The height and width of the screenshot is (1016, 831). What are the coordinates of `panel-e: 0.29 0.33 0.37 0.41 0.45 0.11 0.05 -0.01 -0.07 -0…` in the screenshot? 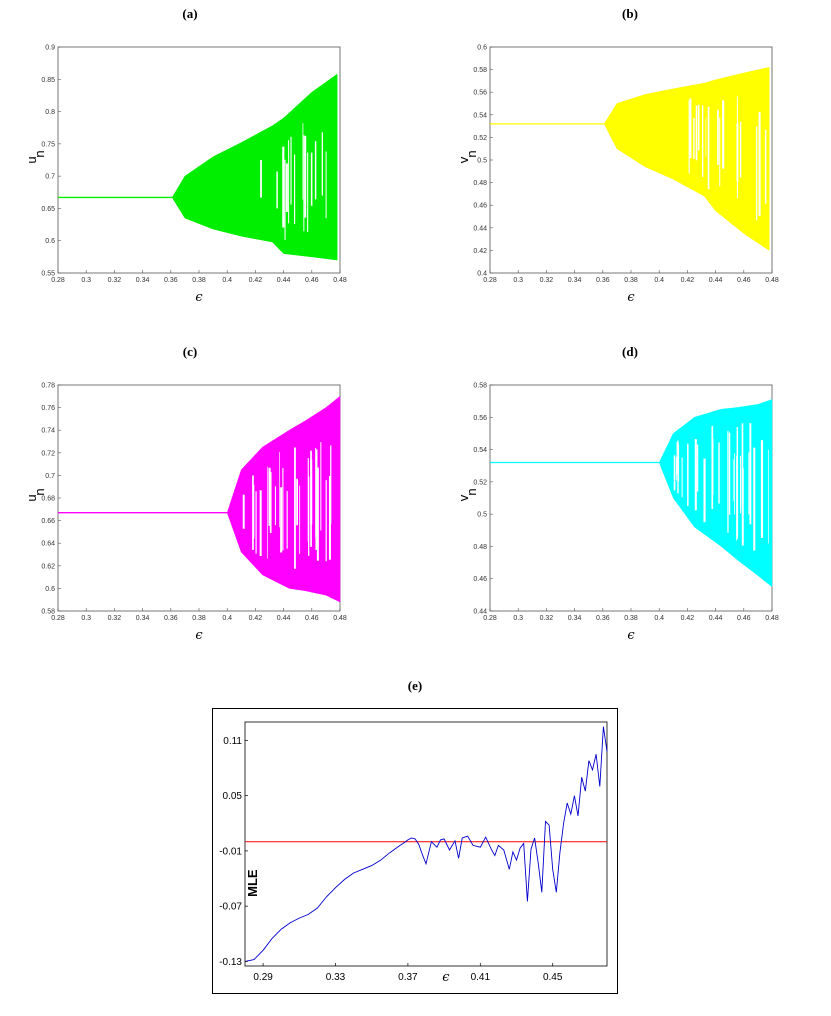 It's located at (415, 851).